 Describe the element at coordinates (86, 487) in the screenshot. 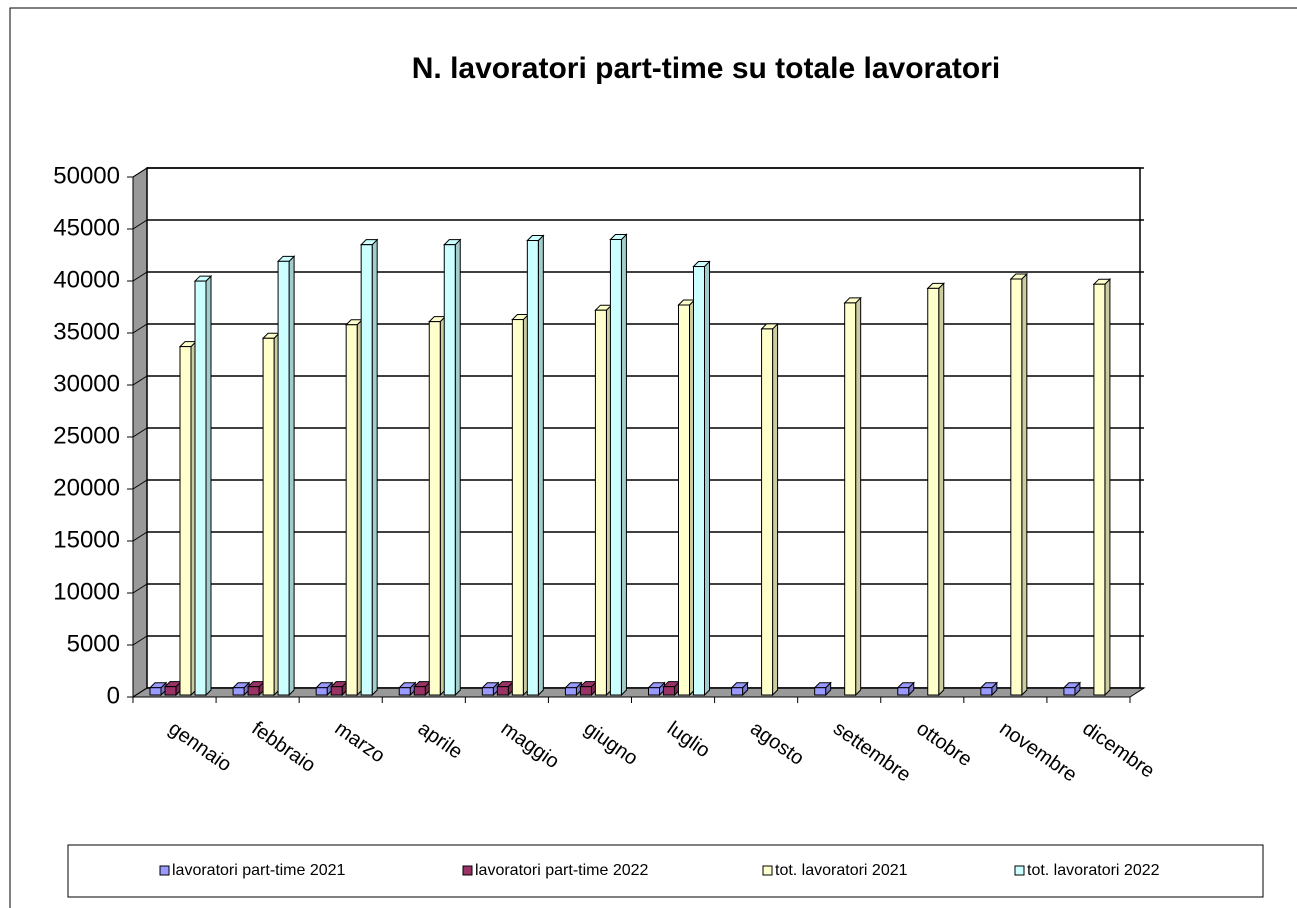

I see `y-tick-label: 20000` at that location.